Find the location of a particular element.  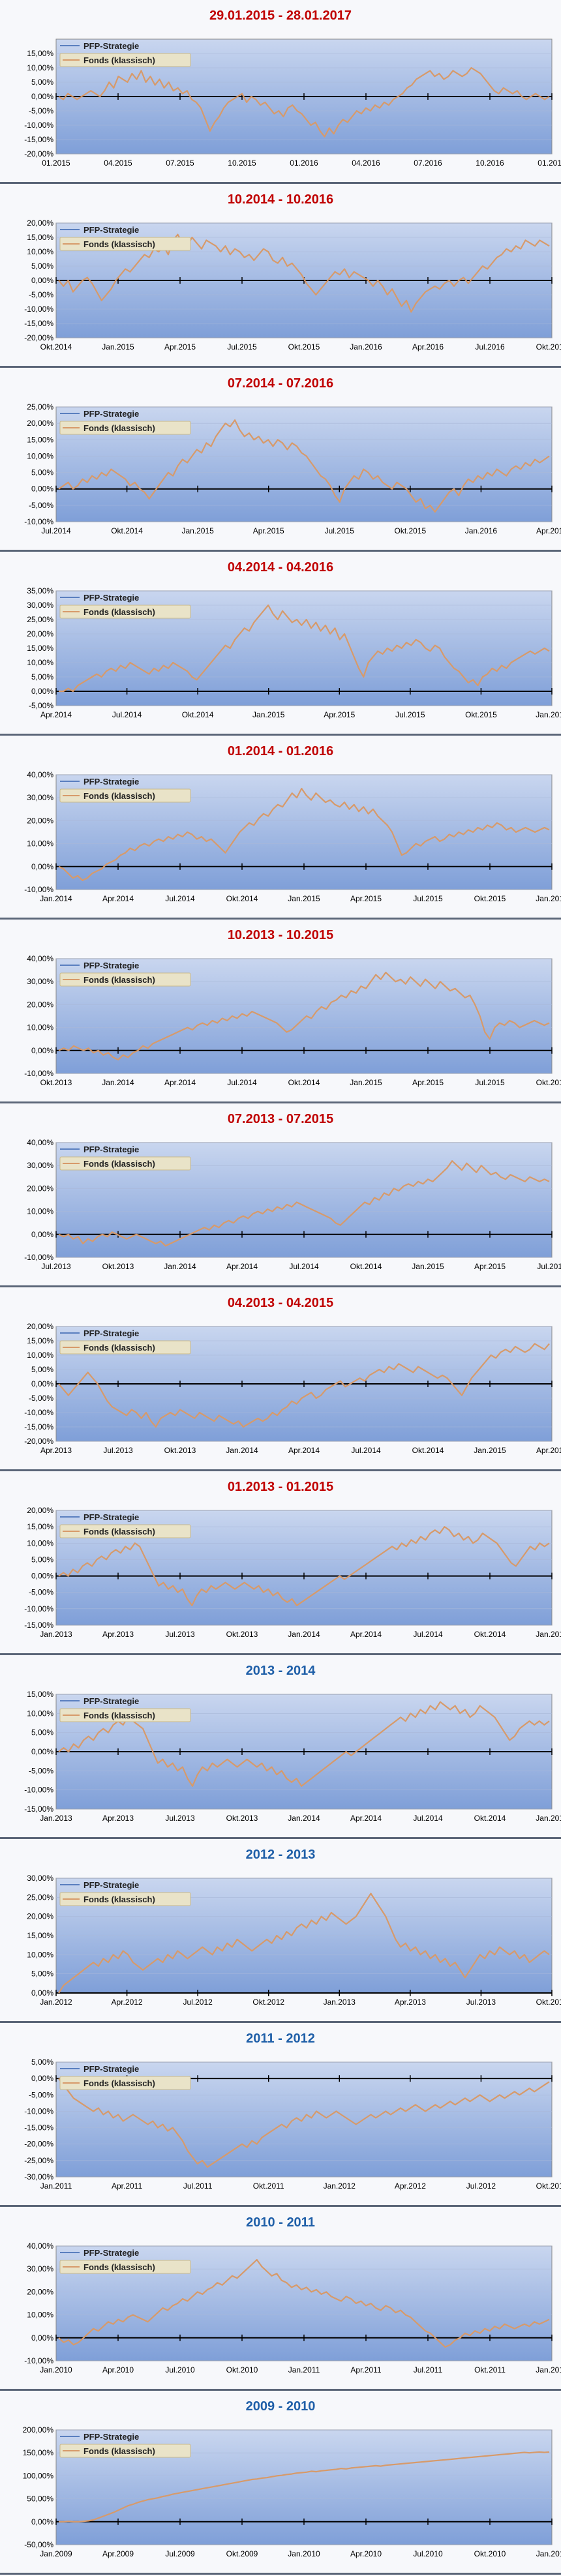

y-tick-label: 20,00% is located at coordinates (40, 633).